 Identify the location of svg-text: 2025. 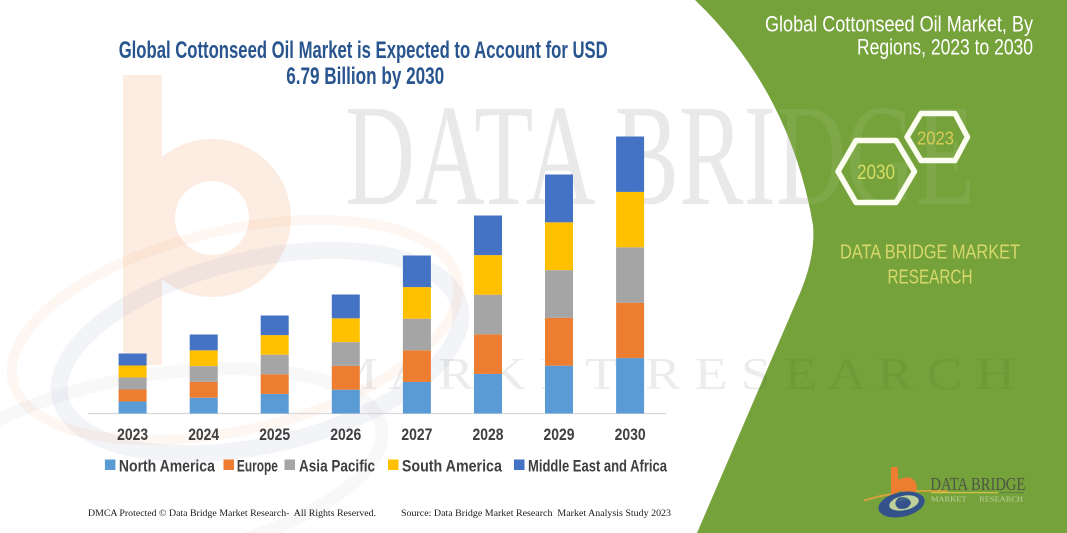
(274, 435).